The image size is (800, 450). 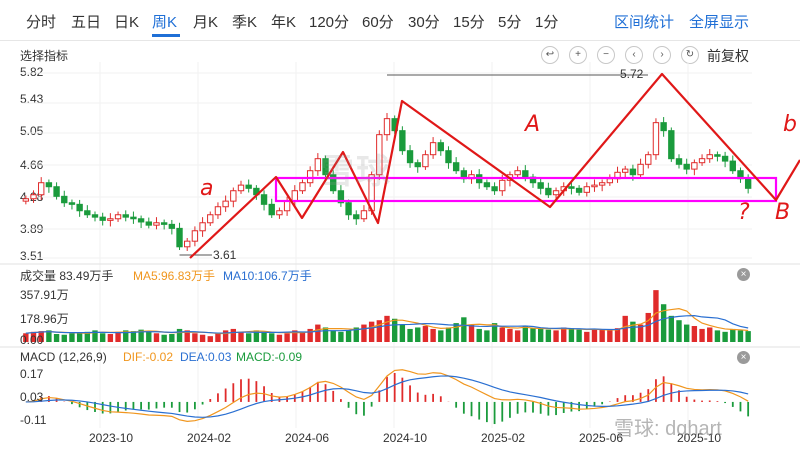 I want to click on annotation-label: b, so click(x=790, y=124).